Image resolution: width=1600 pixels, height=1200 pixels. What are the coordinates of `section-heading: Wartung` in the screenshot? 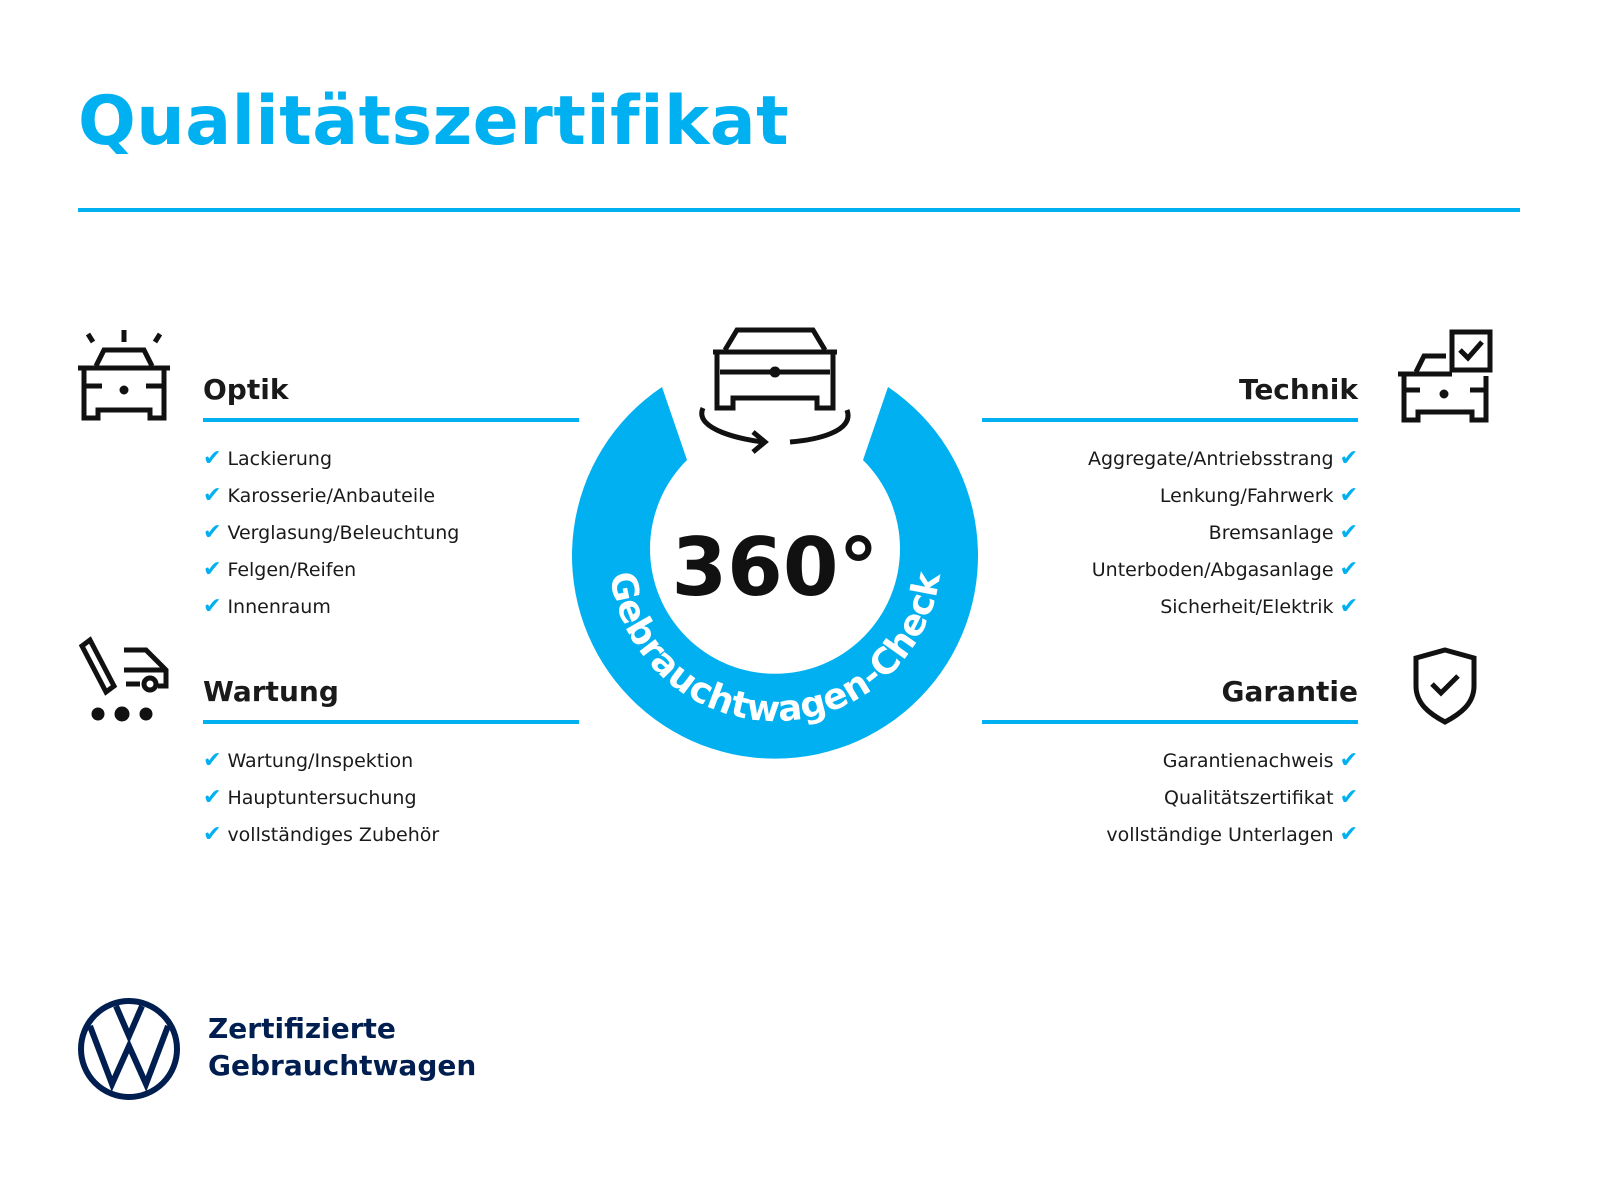 It's located at (271, 691).